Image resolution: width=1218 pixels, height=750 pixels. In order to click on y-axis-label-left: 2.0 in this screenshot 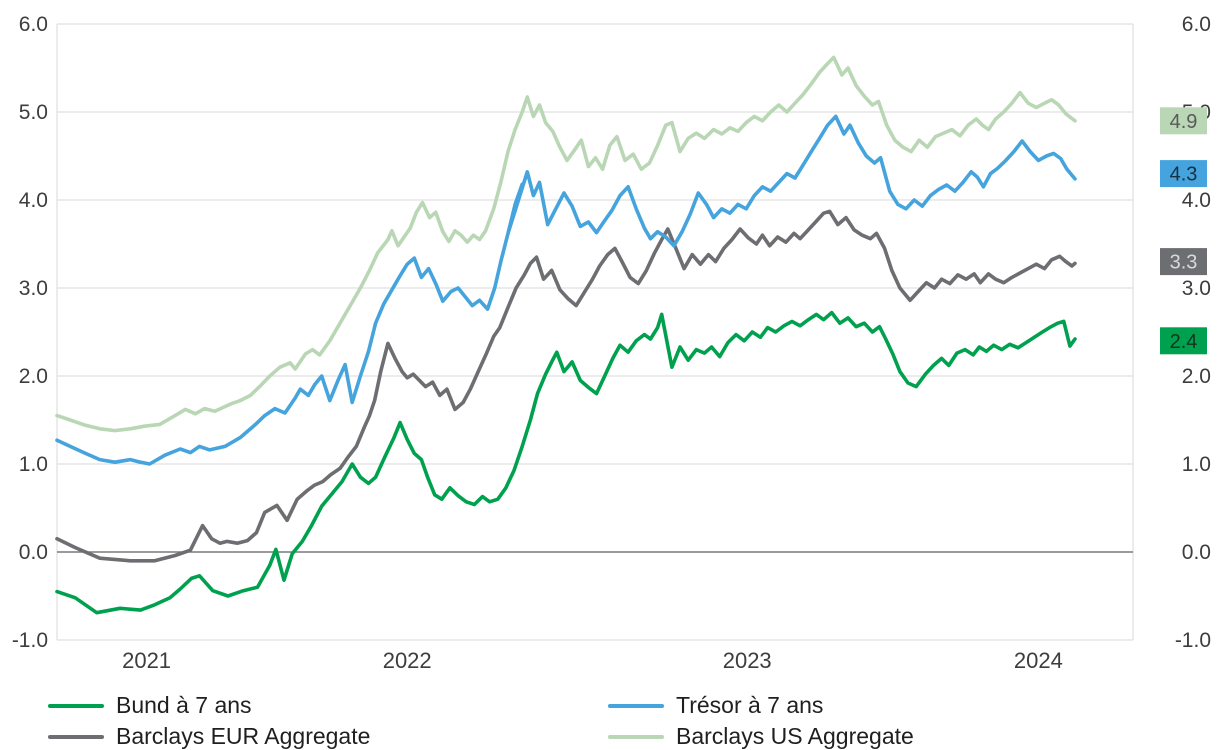, I will do `click(33, 376)`.